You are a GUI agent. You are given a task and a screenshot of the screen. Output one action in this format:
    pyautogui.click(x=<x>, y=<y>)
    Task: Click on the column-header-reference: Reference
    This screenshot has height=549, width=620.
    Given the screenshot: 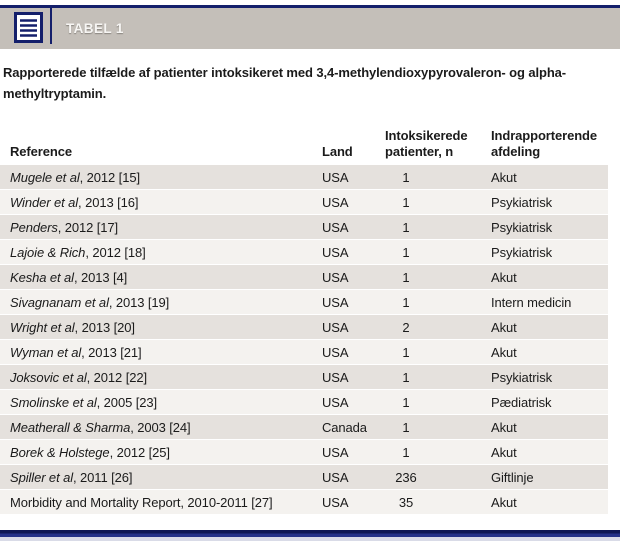 What is the action you would take?
    pyautogui.click(x=41, y=151)
    